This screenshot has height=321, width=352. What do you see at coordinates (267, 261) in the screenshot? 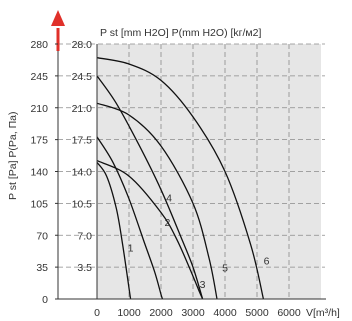
I see `curve-label-6: 6` at bounding box center [267, 261].